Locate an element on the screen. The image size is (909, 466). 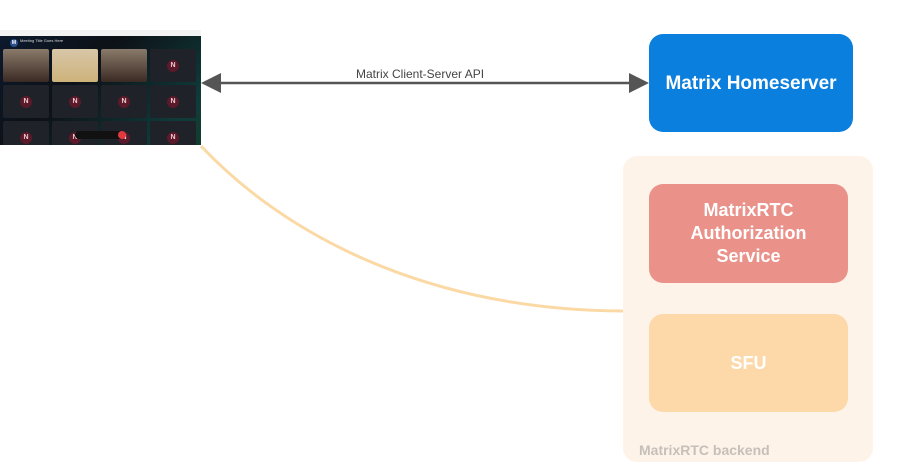
homeserver-label: Matrix Homeserver is located at coordinates (751, 83).